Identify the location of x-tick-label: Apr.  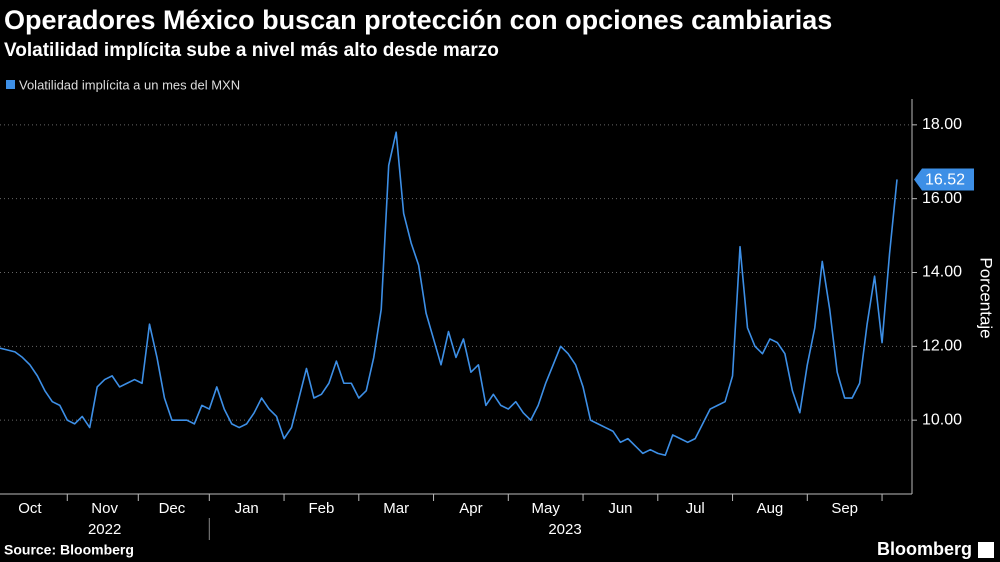
(470, 508).